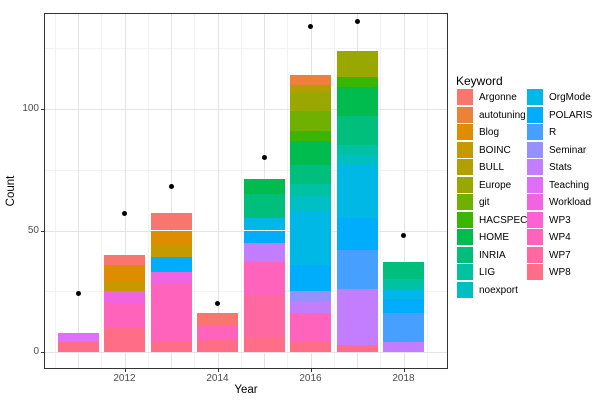 This screenshot has width=600, height=400. Describe the element at coordinates (535, 254) in the screenshot. I see `legend-swatch-WP7` at that location.